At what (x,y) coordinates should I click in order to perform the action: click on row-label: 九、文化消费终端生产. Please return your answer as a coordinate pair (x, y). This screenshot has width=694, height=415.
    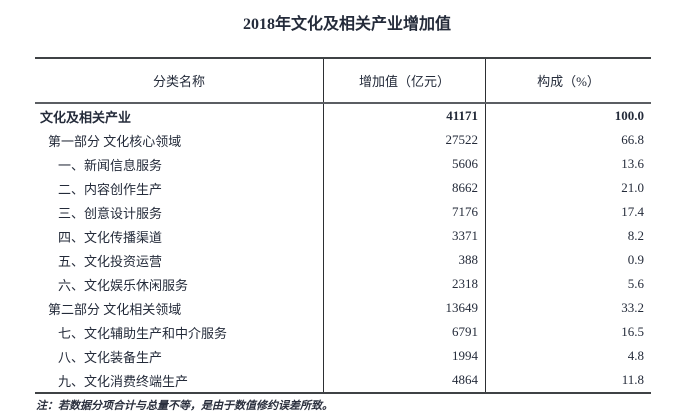
    Looking at the image, I should click on (123, 381).